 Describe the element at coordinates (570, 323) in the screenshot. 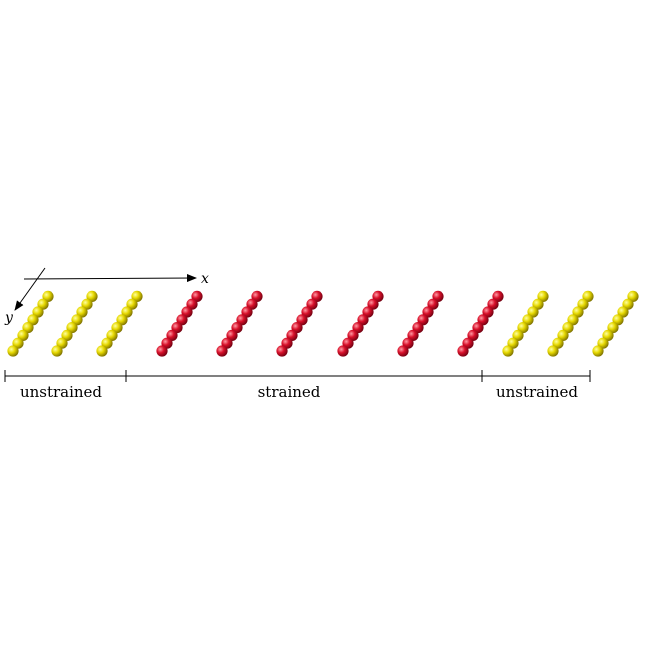

I see `atom-chain-11-unstrained` at that location.